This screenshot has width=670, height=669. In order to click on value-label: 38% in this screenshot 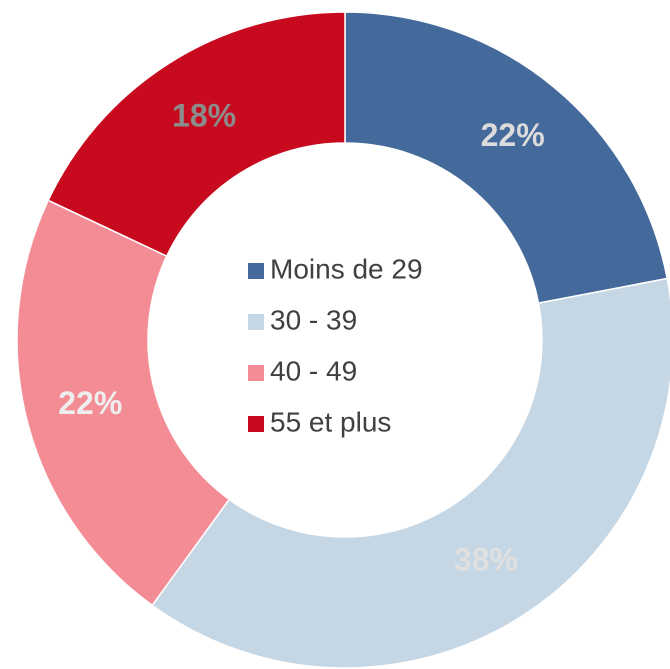, I will do `click(486, 560)`.